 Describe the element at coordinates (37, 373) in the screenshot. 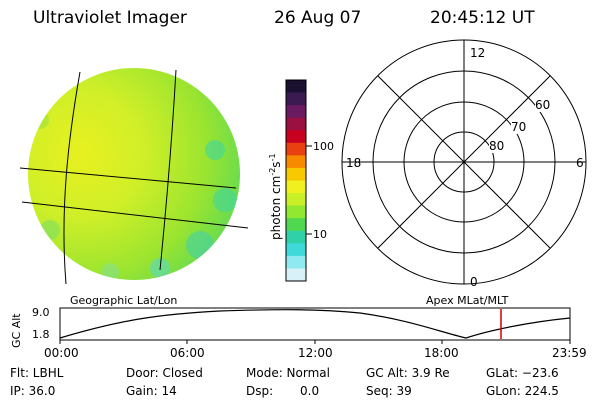

I see `status-flt: Flt: LBHL` at that location.